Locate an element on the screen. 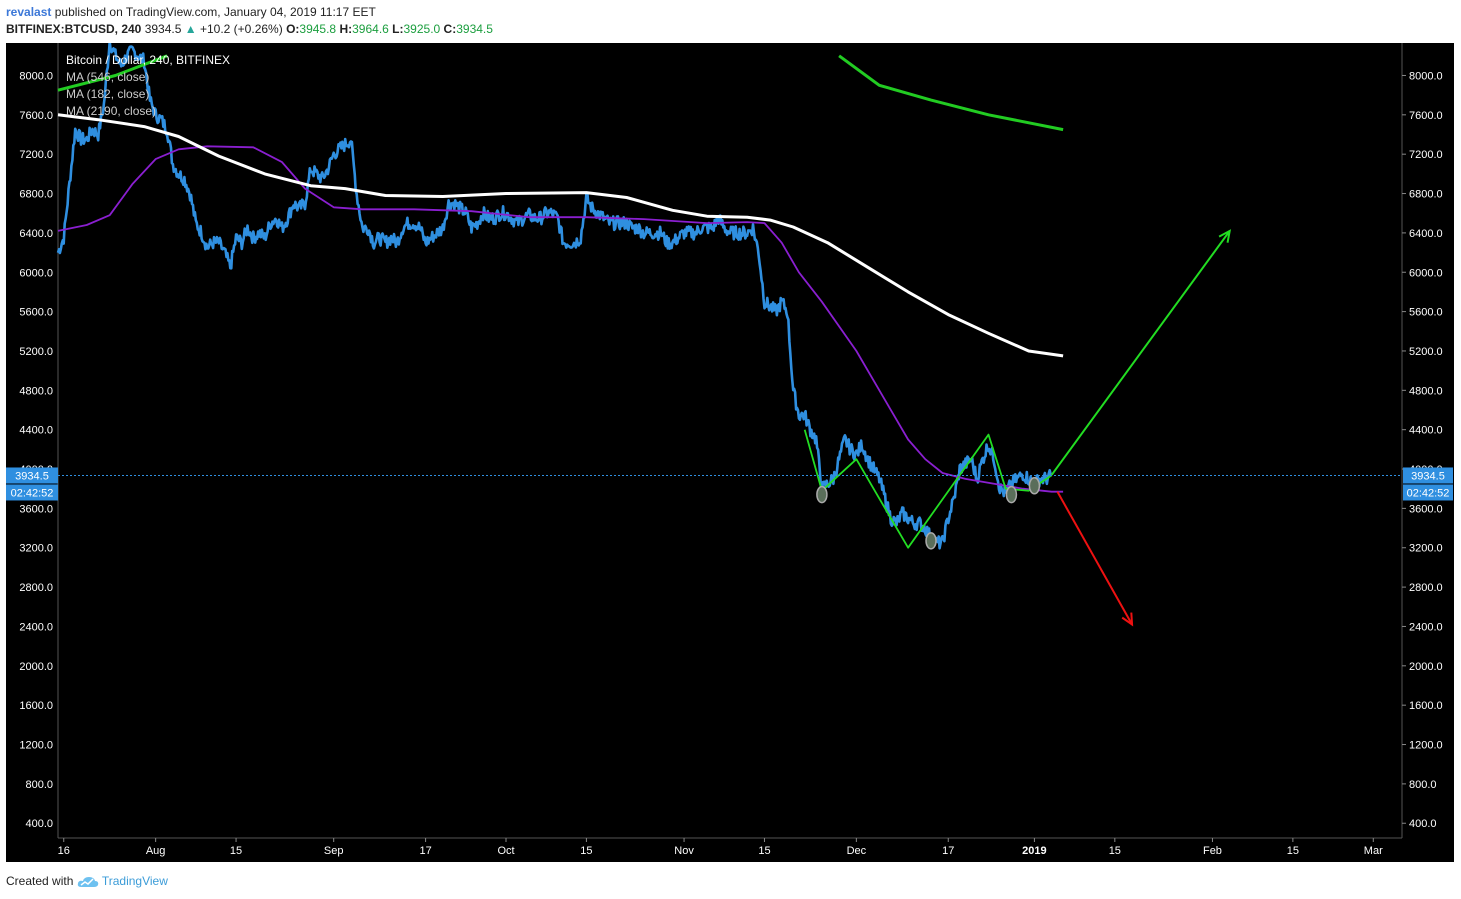 The width and height of the screenshot is (1461, 899). legend-ma-546: MA (546, close) is located at coordinates (107, 77).